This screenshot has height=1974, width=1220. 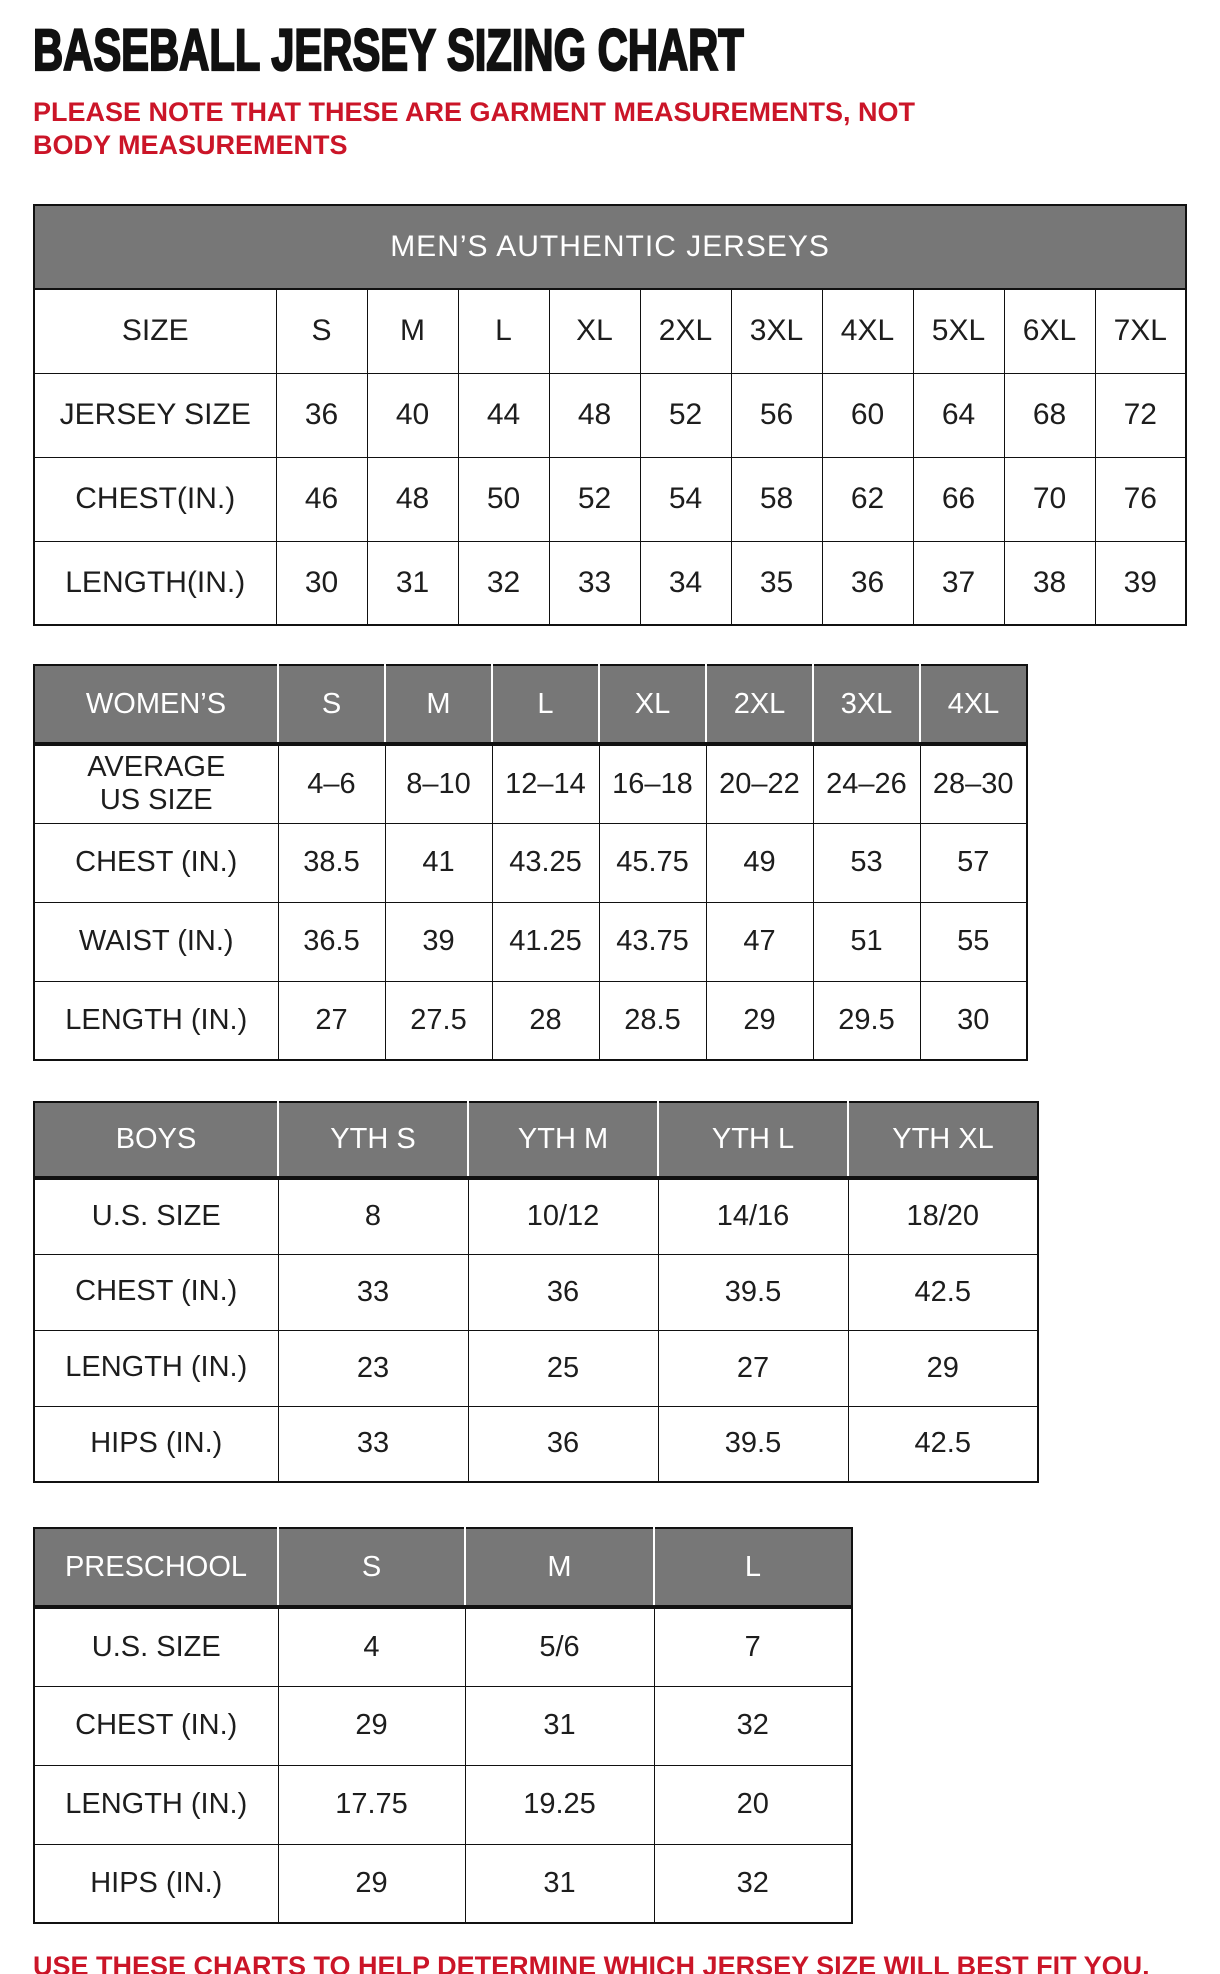 I want to click on value-cell: 7, so click(x=753, y=1646).